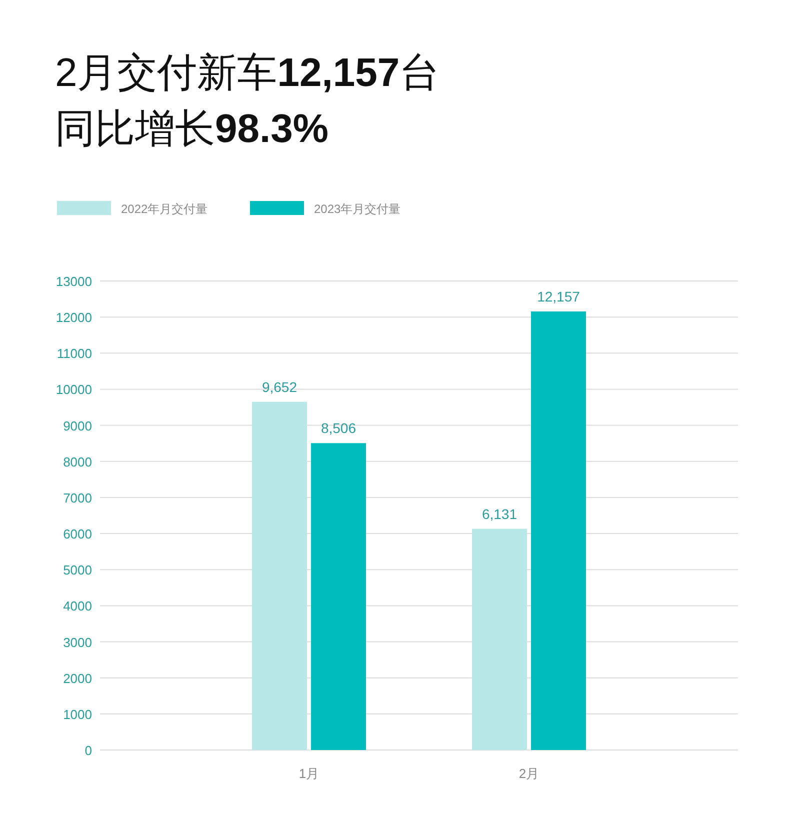 The height and width of the screenshot is (826, 800). Describe the element at coordinates (164, 209) in the screenshot. I see `legend-label: 2022年月交付量` at that location.